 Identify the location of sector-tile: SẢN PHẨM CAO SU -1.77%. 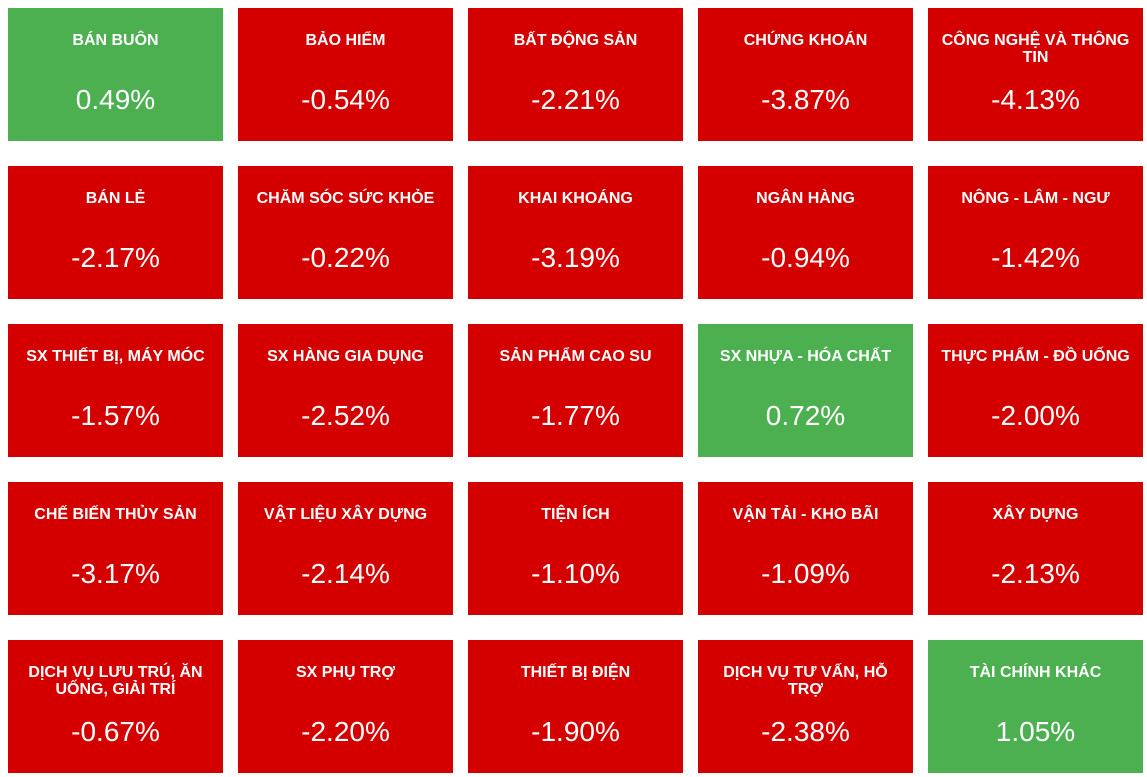
(575, 390).